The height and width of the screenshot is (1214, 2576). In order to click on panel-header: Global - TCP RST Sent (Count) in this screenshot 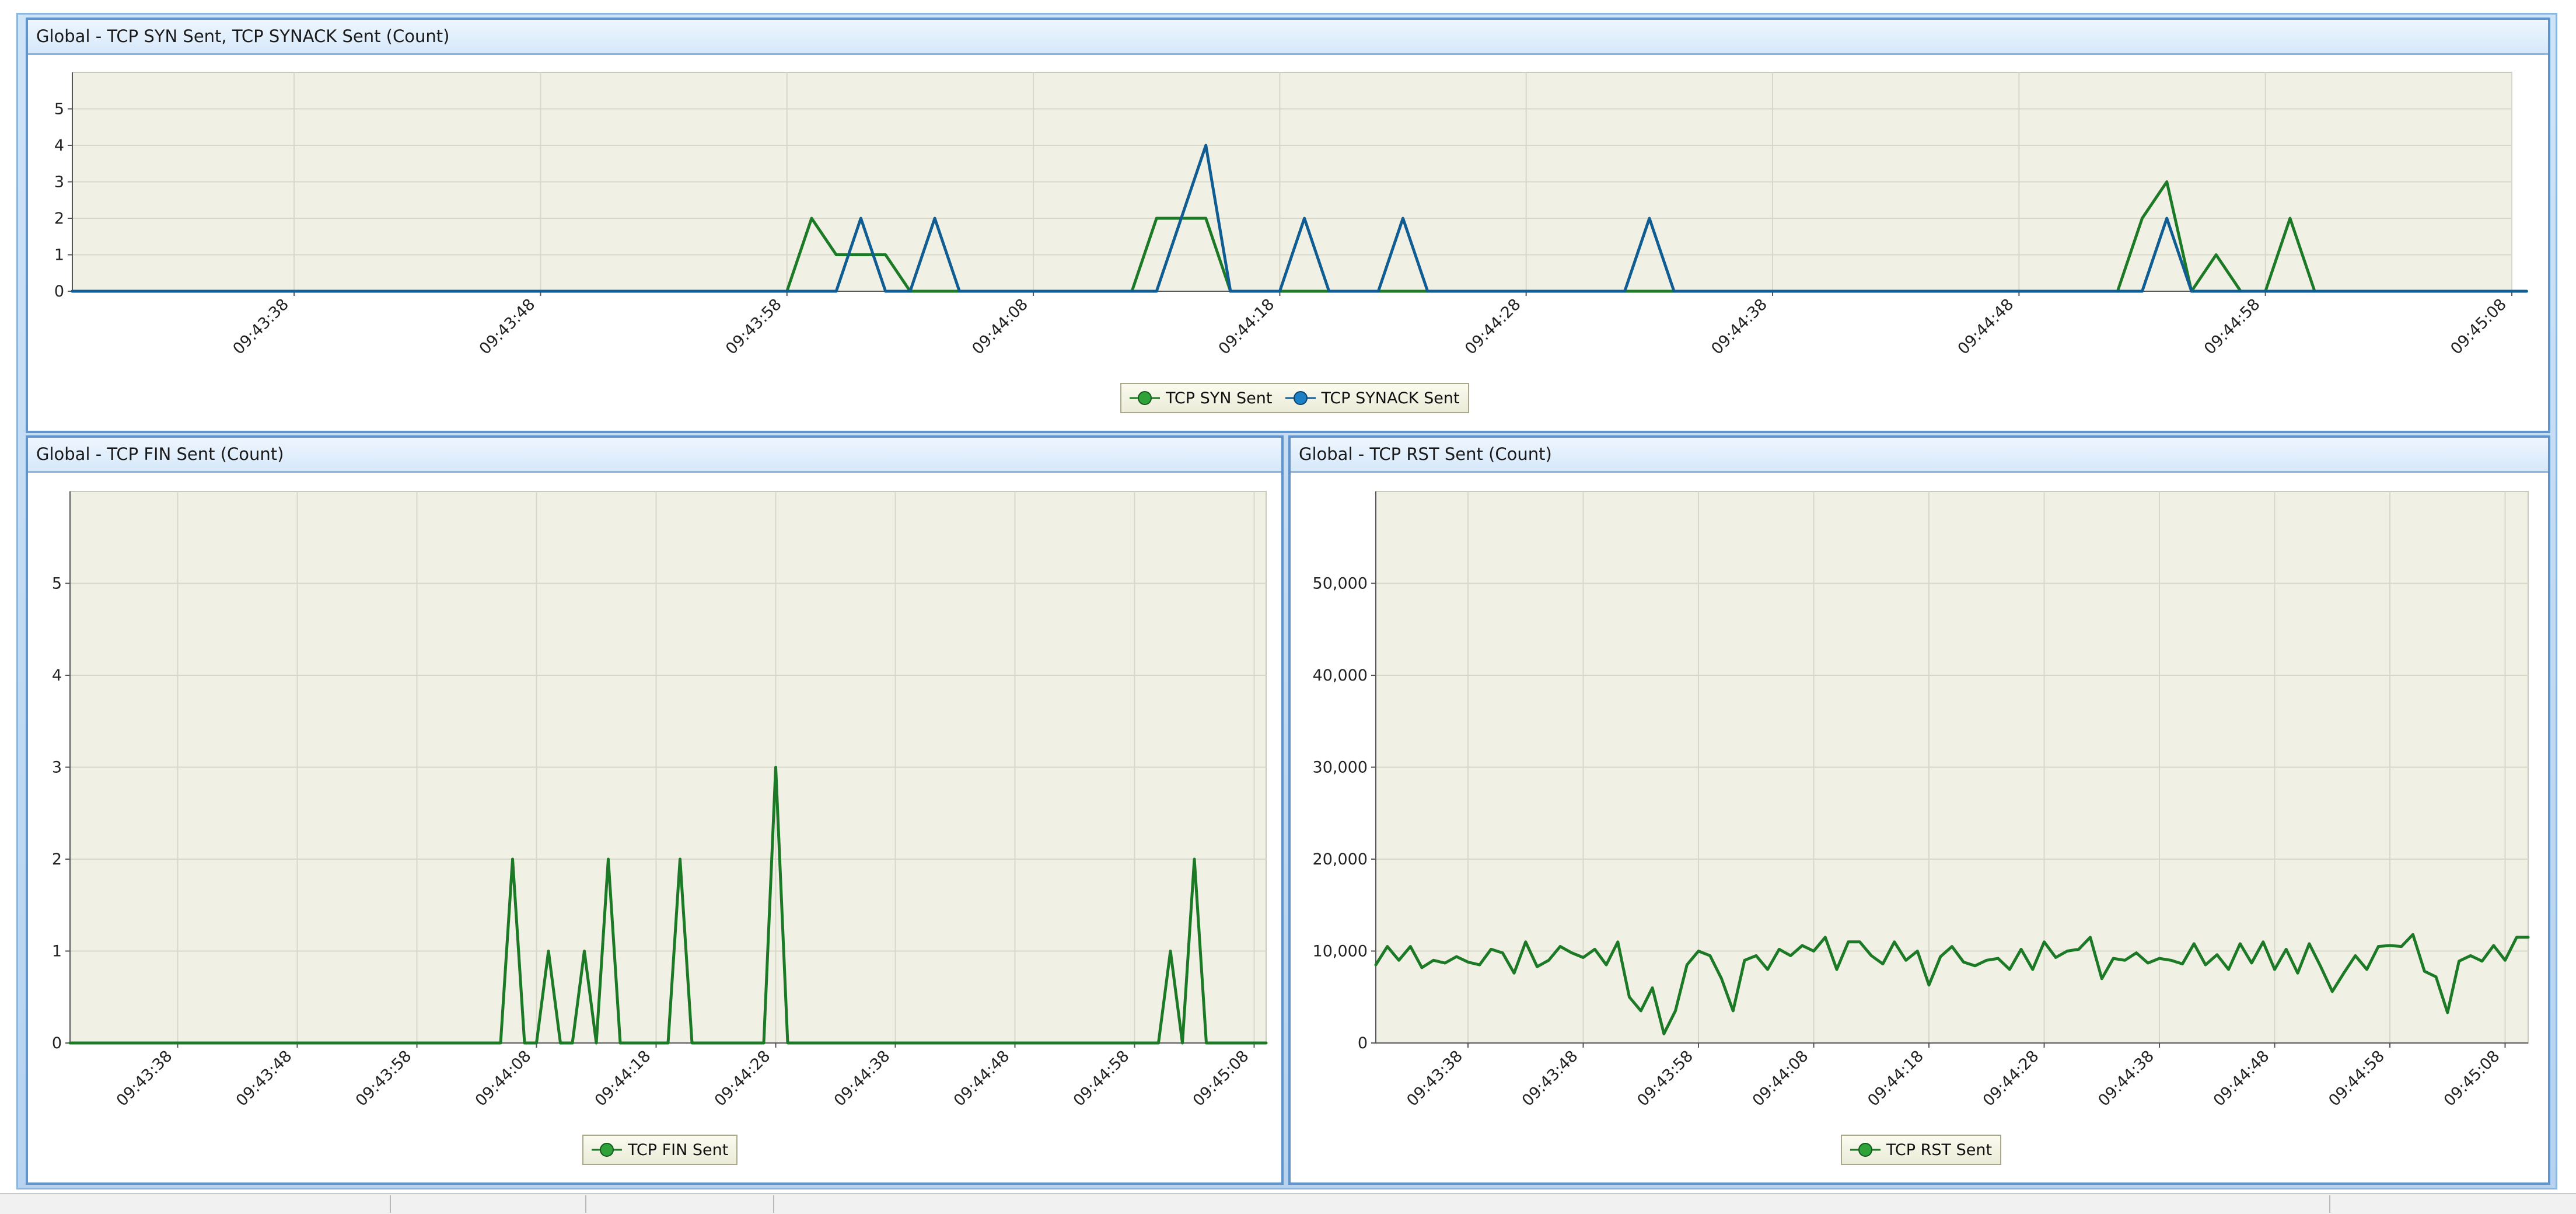, I will do `click(1919, 456)`.